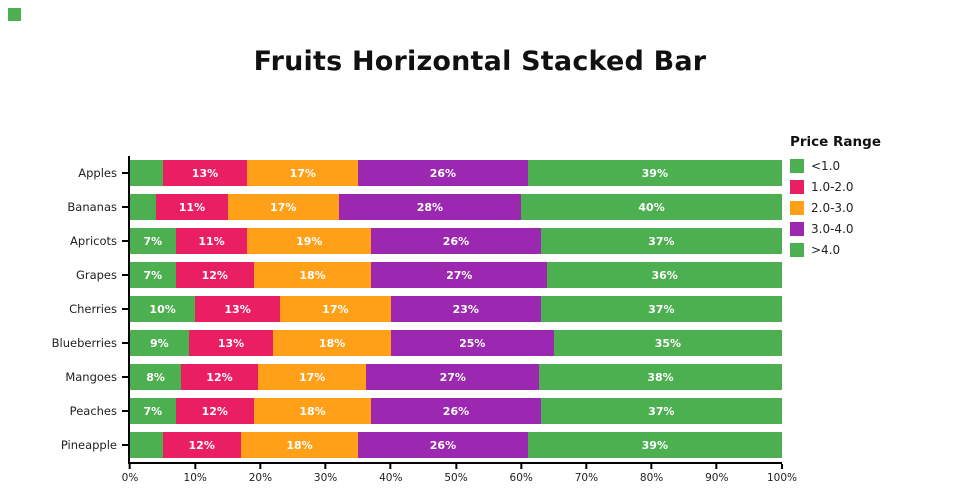 The image size is (960, 500). Describe the element at coordinates (64, 377) in the screenshot. I see `y-axis-label-row: Mangoes` at that location.